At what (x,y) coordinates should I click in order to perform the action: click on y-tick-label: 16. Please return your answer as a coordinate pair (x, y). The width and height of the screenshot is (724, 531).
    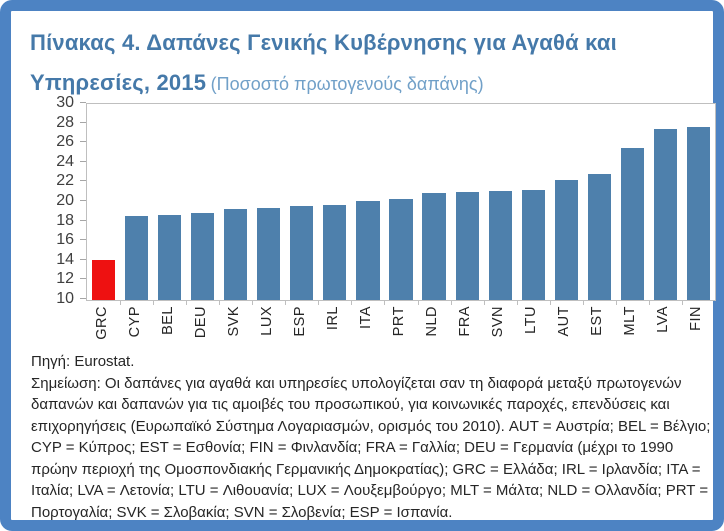
    Looking at the image, I should click on (65, 240).